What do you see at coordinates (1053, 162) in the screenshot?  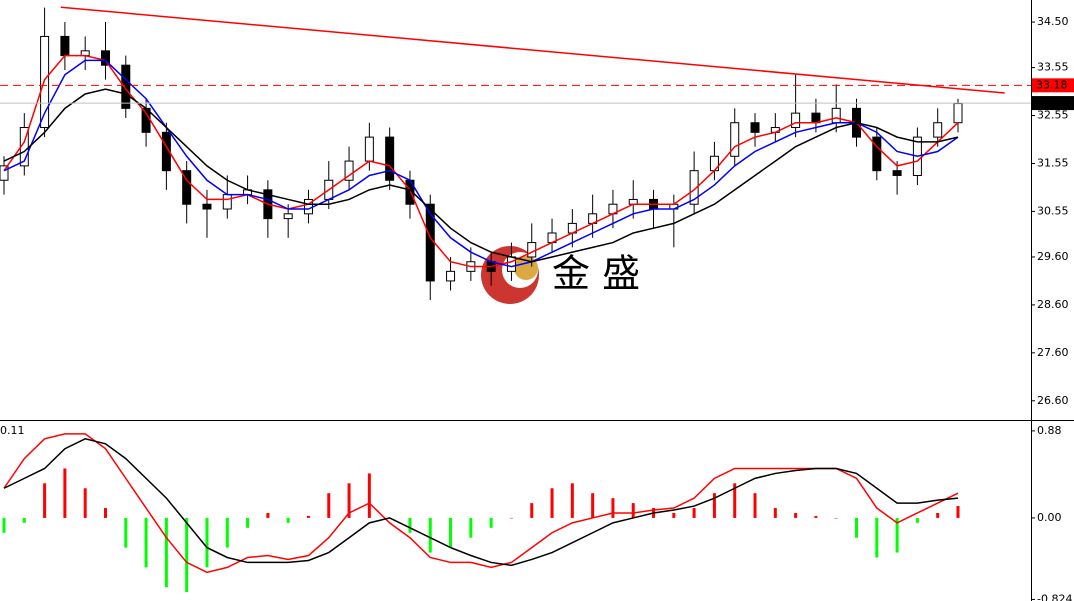 I see `y-tick-label: 31.55` at bounding box center [1053, 162].